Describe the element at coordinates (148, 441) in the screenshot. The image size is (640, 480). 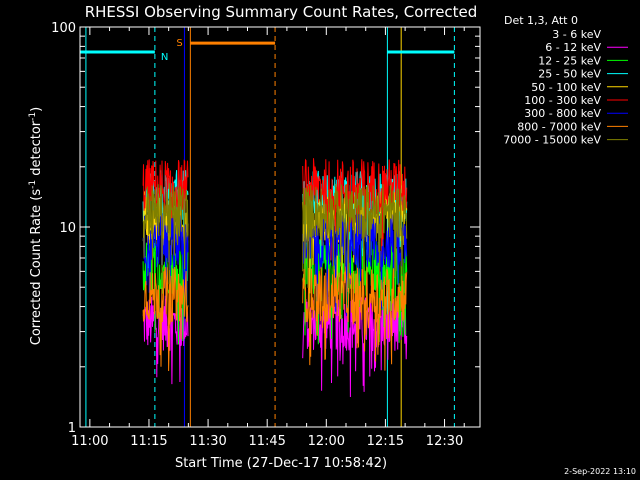
I see `x-tick-label-1: 11:15` at that location.